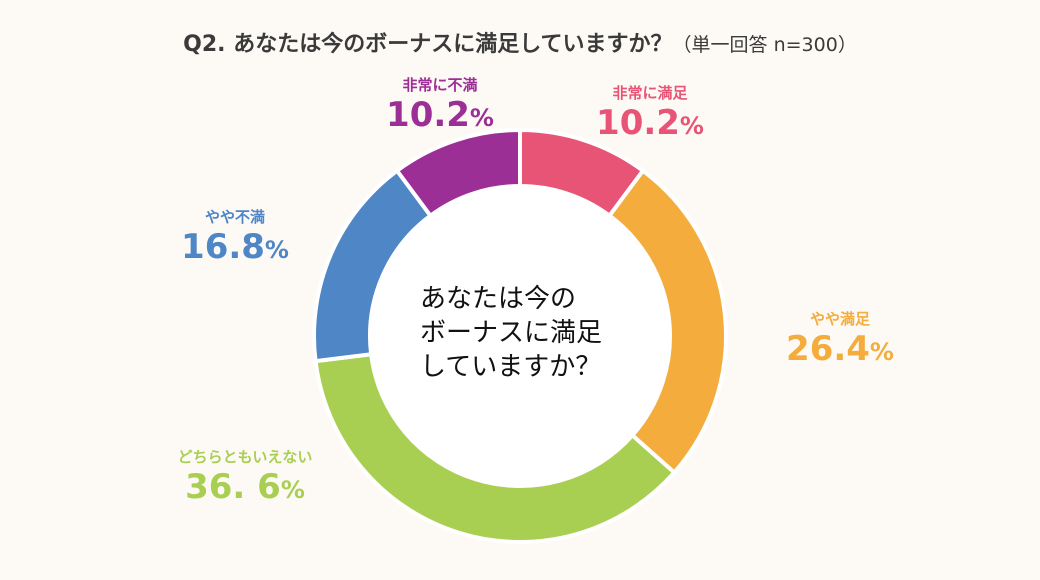  I want to click on slice-label-neutral: どちらともいえない 36. 6%, so click(245, 478).